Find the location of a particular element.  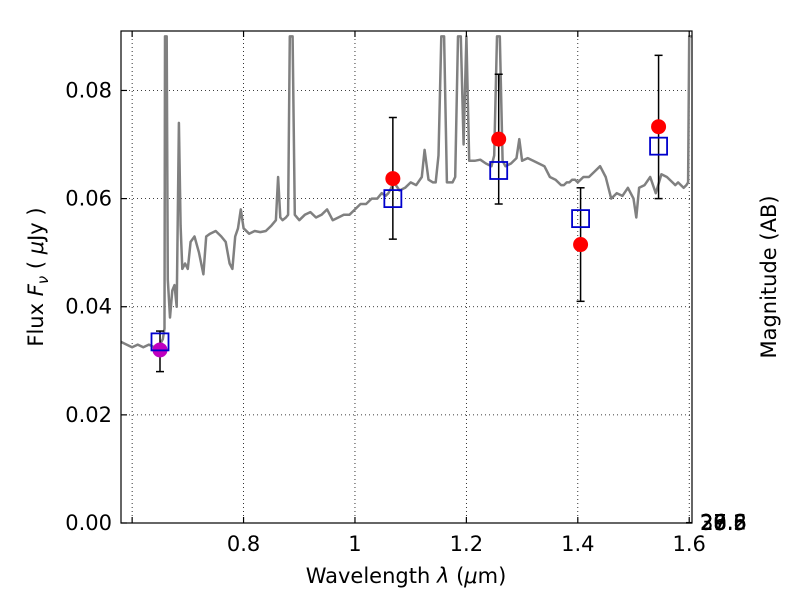

right-tick-label: 26.6 is located at coordinates (723, 523).